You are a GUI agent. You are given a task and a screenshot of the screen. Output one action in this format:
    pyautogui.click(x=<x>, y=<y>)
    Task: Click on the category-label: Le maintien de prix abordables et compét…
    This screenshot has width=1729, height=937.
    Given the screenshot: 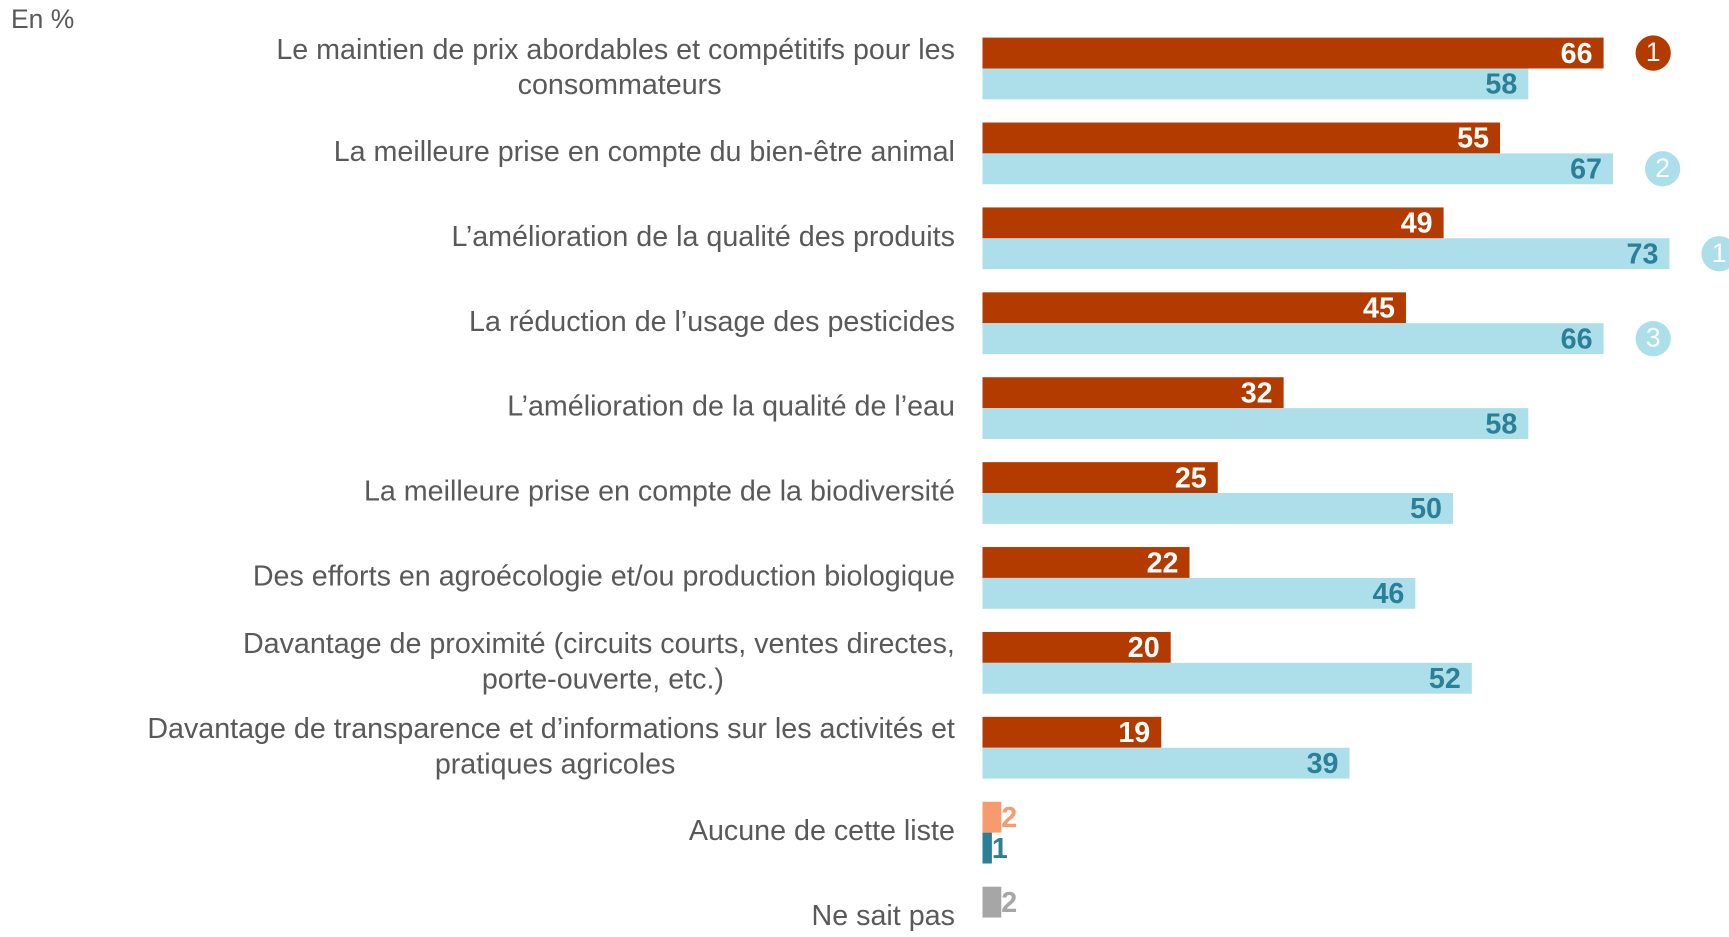 What is the action you would take?
    pyautogui.click(x=615, y=66)
    